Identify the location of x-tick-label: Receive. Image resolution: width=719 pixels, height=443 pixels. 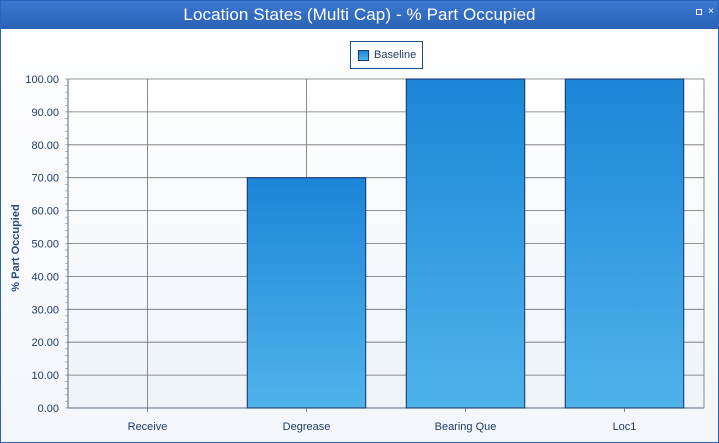
(148, 427).